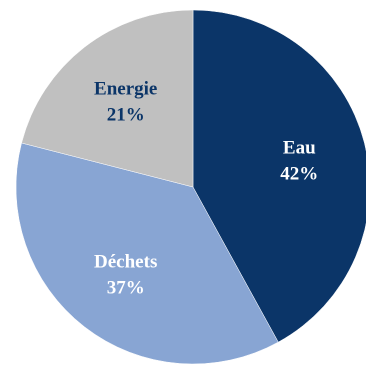 The image size is (366, 369). I want to click on slice-label-dechets: Déchets, so click(125, 262).